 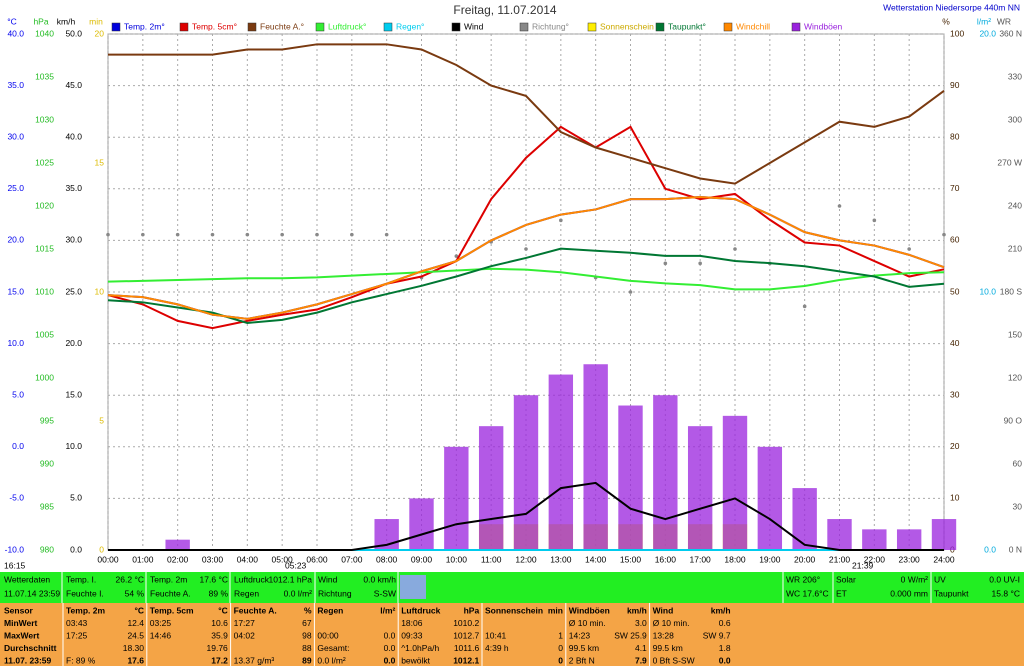 What do you see at coordinates (955, 291) in the screenshot?
I see `y-tick-label: 50` at bounding box center [955, 291].